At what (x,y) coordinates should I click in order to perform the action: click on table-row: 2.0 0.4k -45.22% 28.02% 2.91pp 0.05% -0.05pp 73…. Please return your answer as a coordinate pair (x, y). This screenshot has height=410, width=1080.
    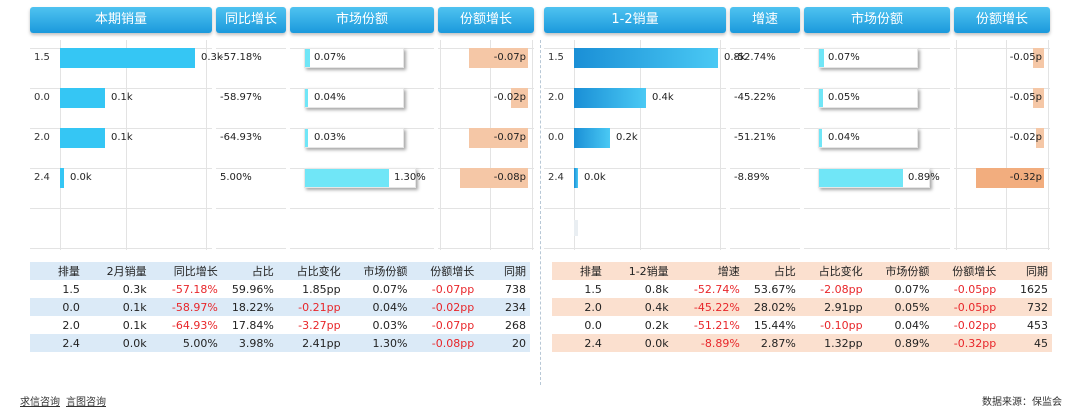
    Looking at the image, I should click on (802, 307).